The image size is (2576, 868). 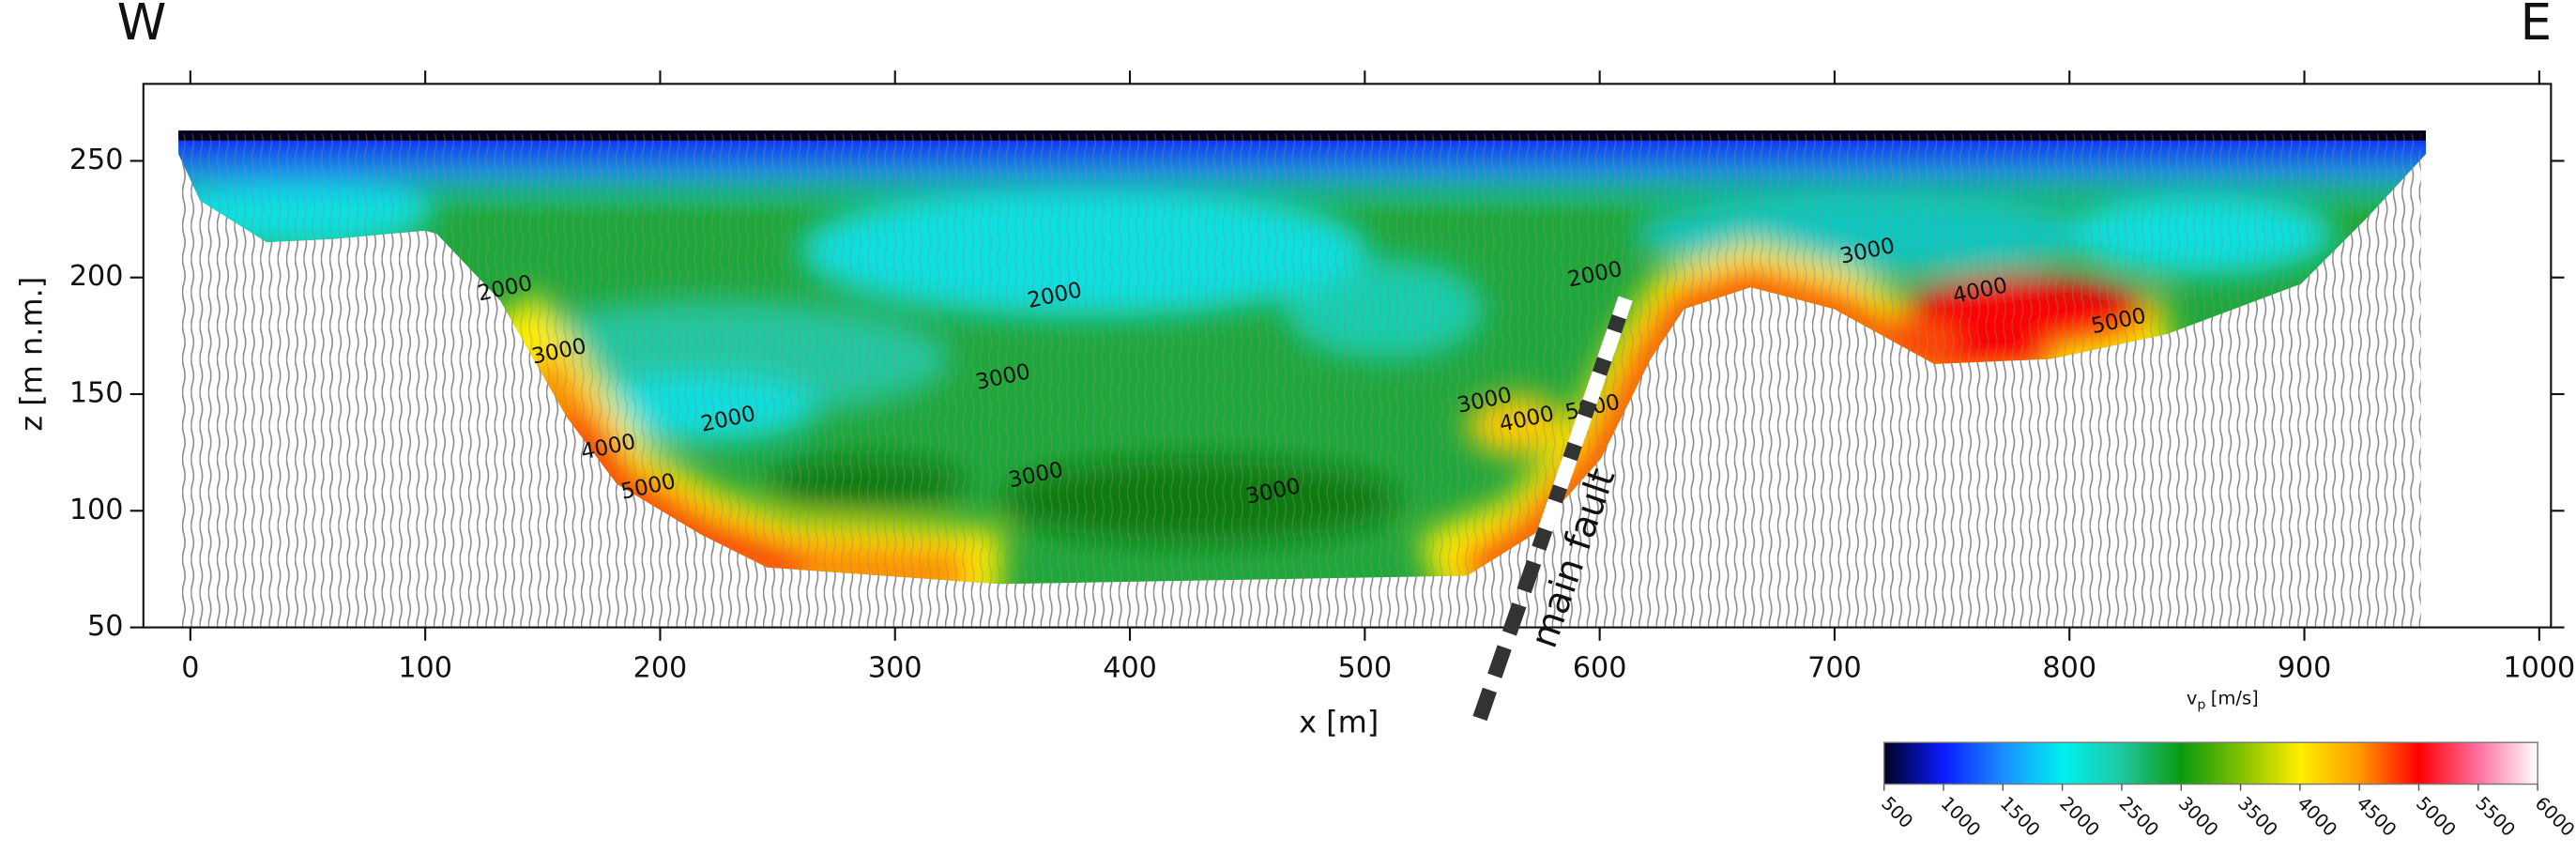 I want to click on y-tick-label: 150, so click(x=96, y=393).